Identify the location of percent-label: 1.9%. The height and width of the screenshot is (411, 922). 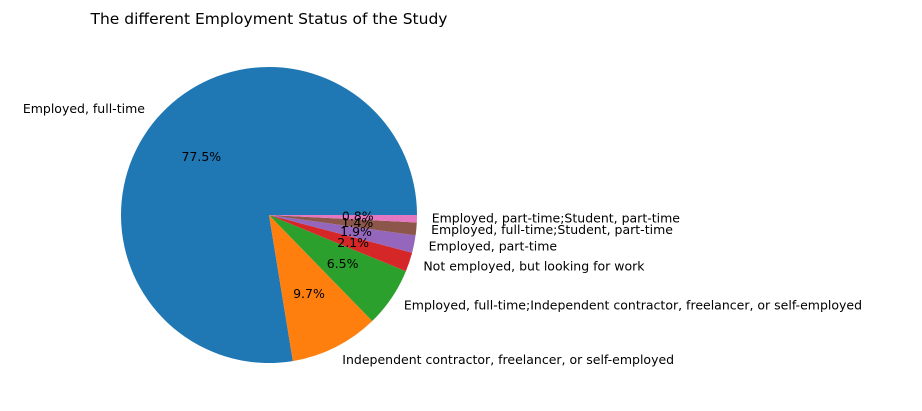
(356, 231).